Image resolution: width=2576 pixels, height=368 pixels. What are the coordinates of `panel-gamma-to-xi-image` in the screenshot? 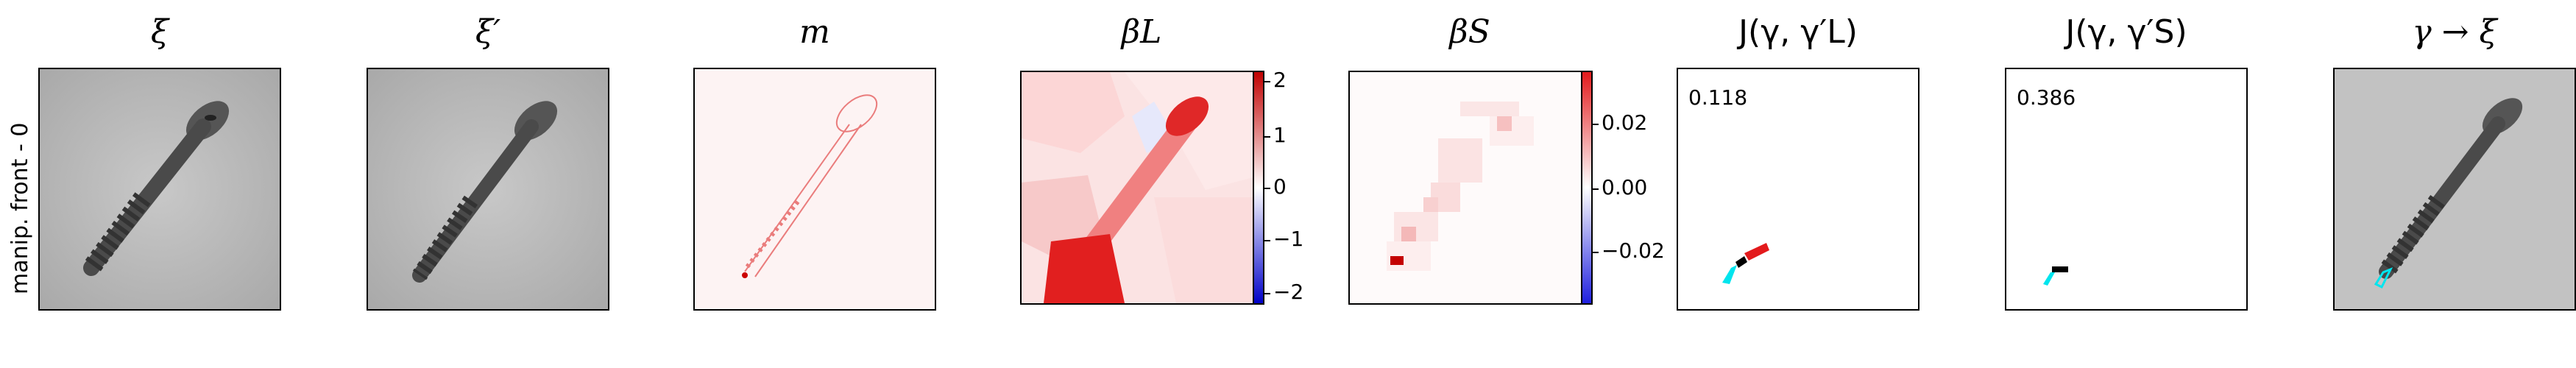 It's located at (2454, 189).